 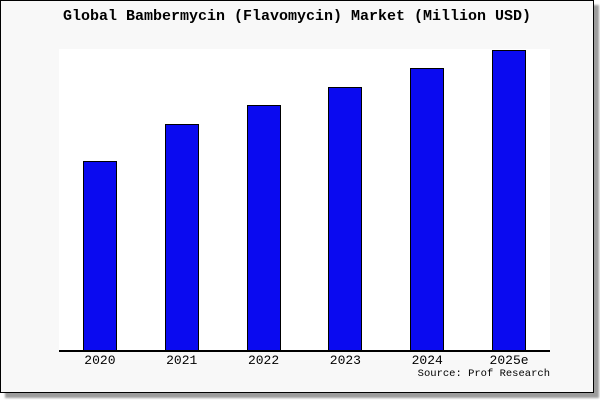 I want to click on x-axis-ticks: 2020 2021 2022 2023 2024 2025e, so click(x=304, y=361).